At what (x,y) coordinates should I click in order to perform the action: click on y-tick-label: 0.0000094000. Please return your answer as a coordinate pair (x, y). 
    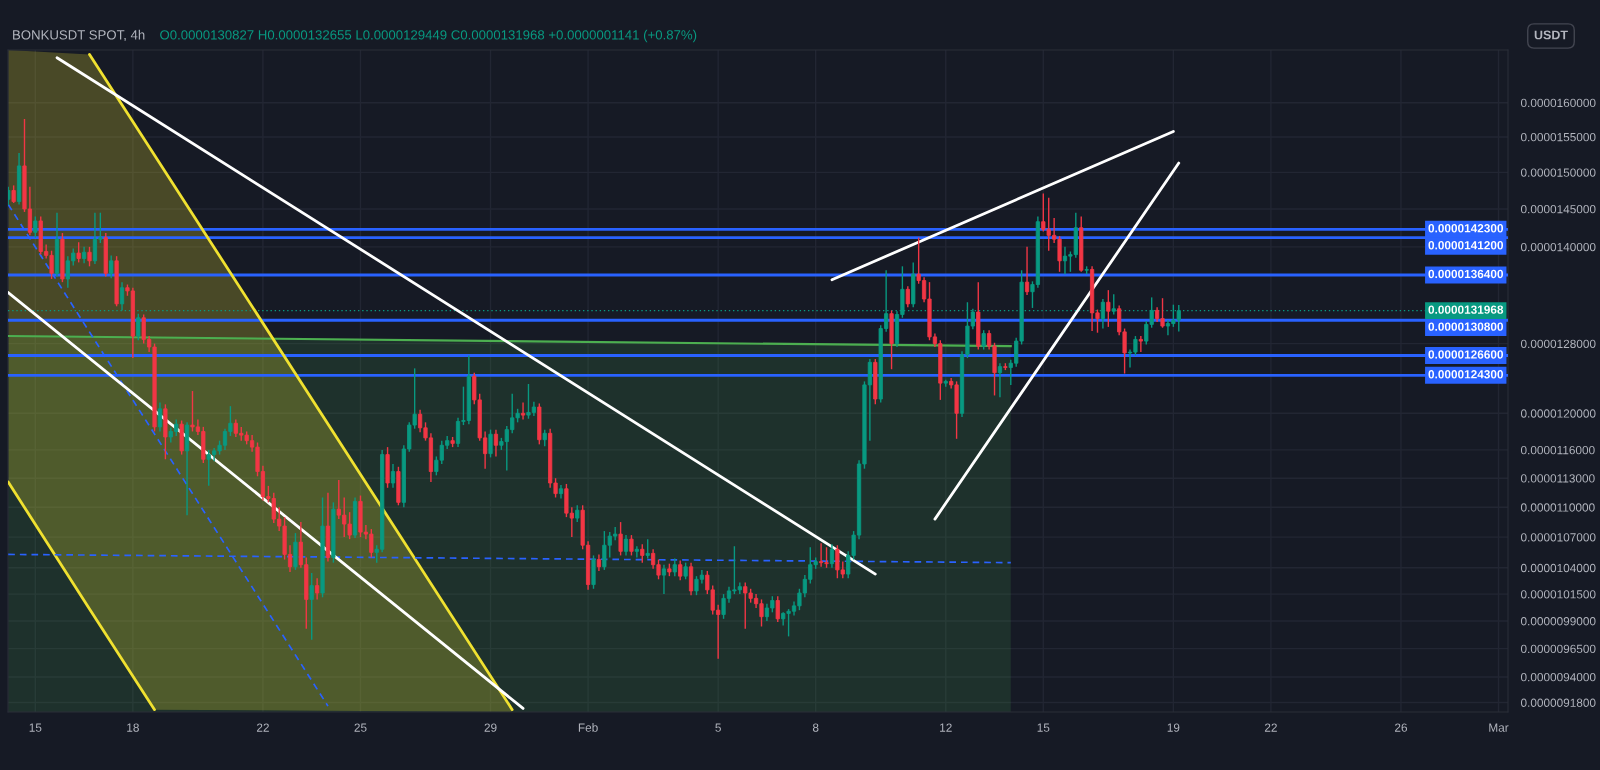
    Looking at the image, I should click on (1558, 677).